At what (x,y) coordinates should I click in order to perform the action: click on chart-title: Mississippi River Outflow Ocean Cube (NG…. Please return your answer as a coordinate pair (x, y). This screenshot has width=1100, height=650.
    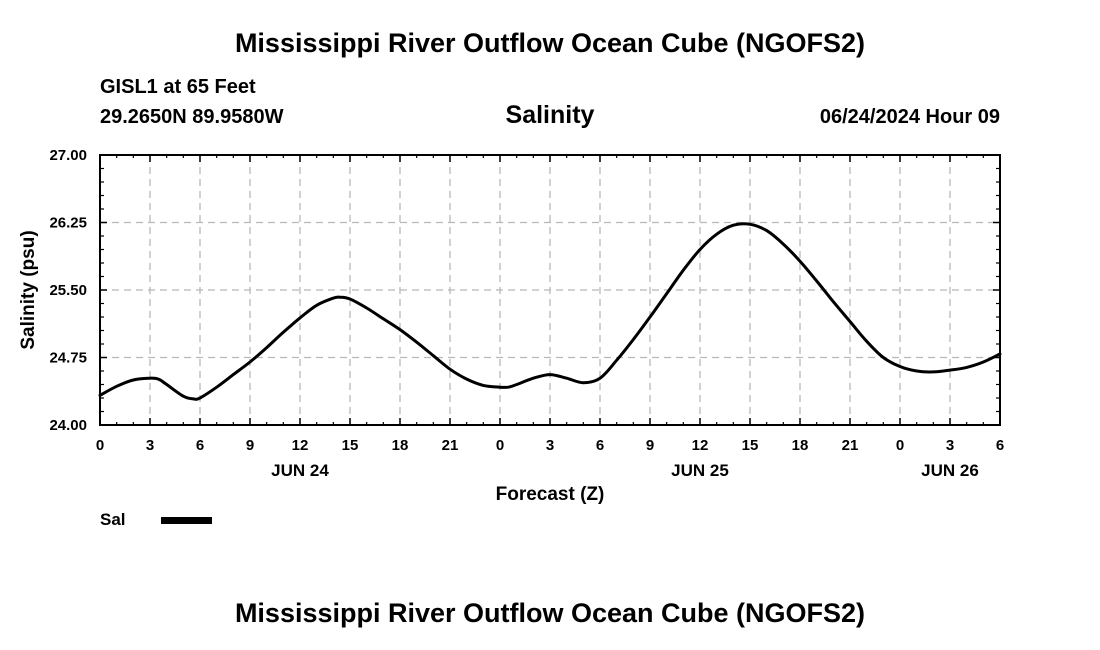
    Looking at the image, I should click on (550, 43).